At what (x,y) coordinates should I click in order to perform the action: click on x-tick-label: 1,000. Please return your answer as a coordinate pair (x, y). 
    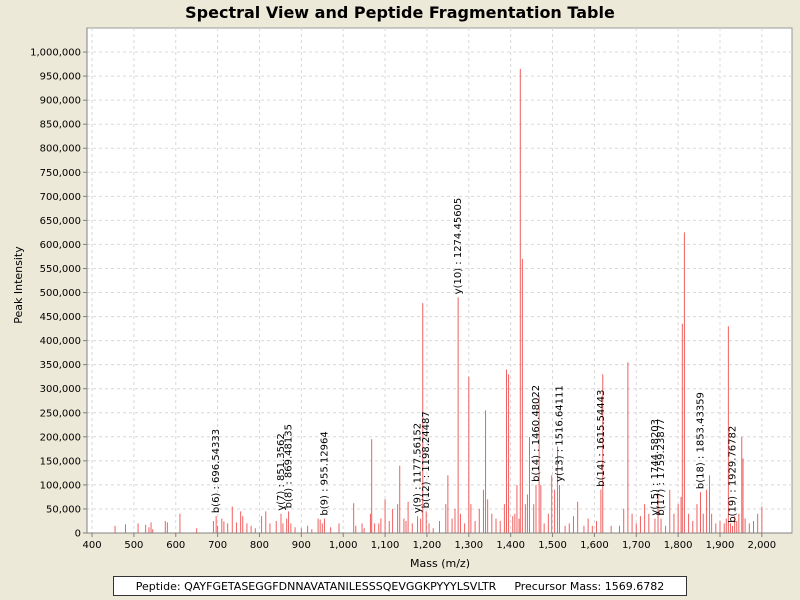
    Looking at the image, I should click on (343, 545).